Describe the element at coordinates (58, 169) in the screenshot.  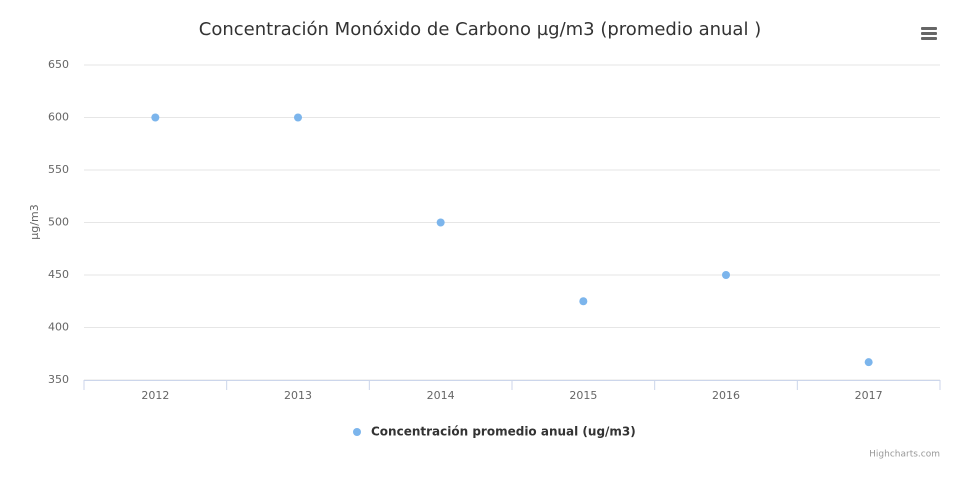
I see `y-tick-label: 550` at that location.